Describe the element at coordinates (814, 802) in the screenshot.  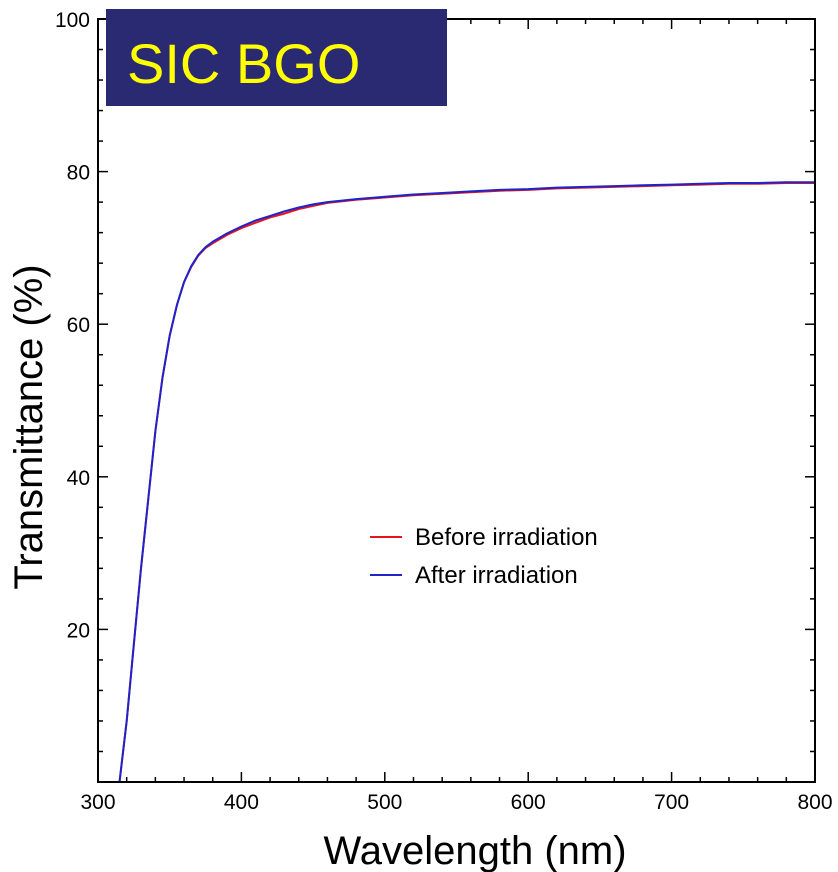
I see `x-tick-label: 800` at that location.